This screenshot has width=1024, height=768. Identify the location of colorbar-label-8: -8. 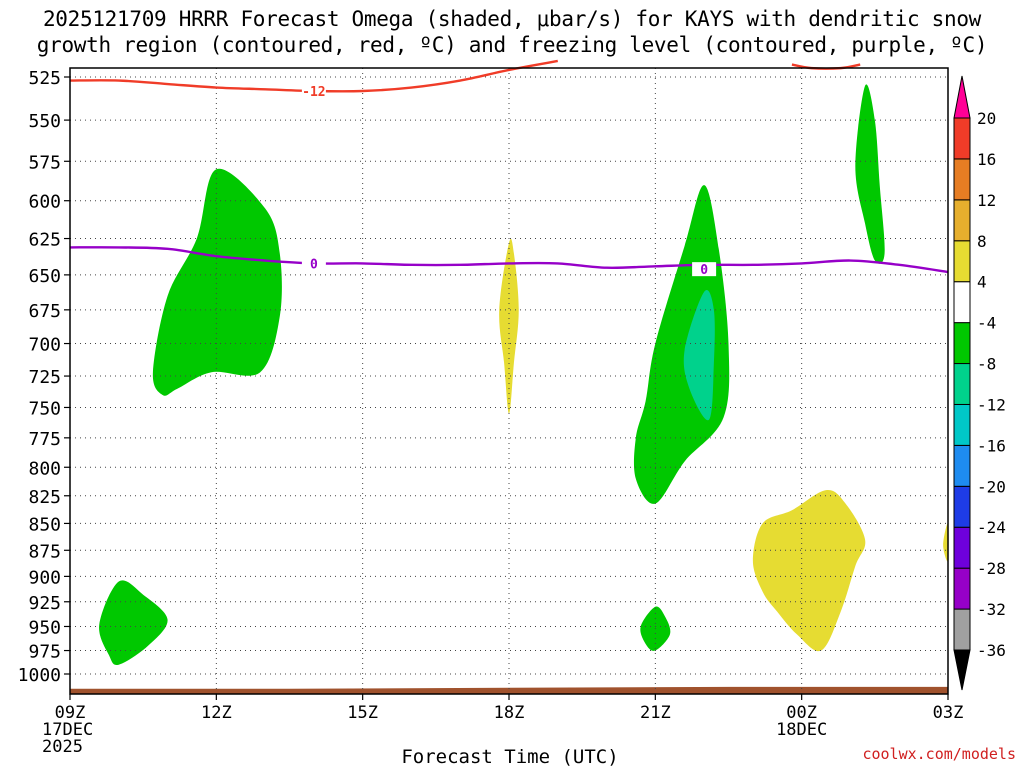
(986, 364).